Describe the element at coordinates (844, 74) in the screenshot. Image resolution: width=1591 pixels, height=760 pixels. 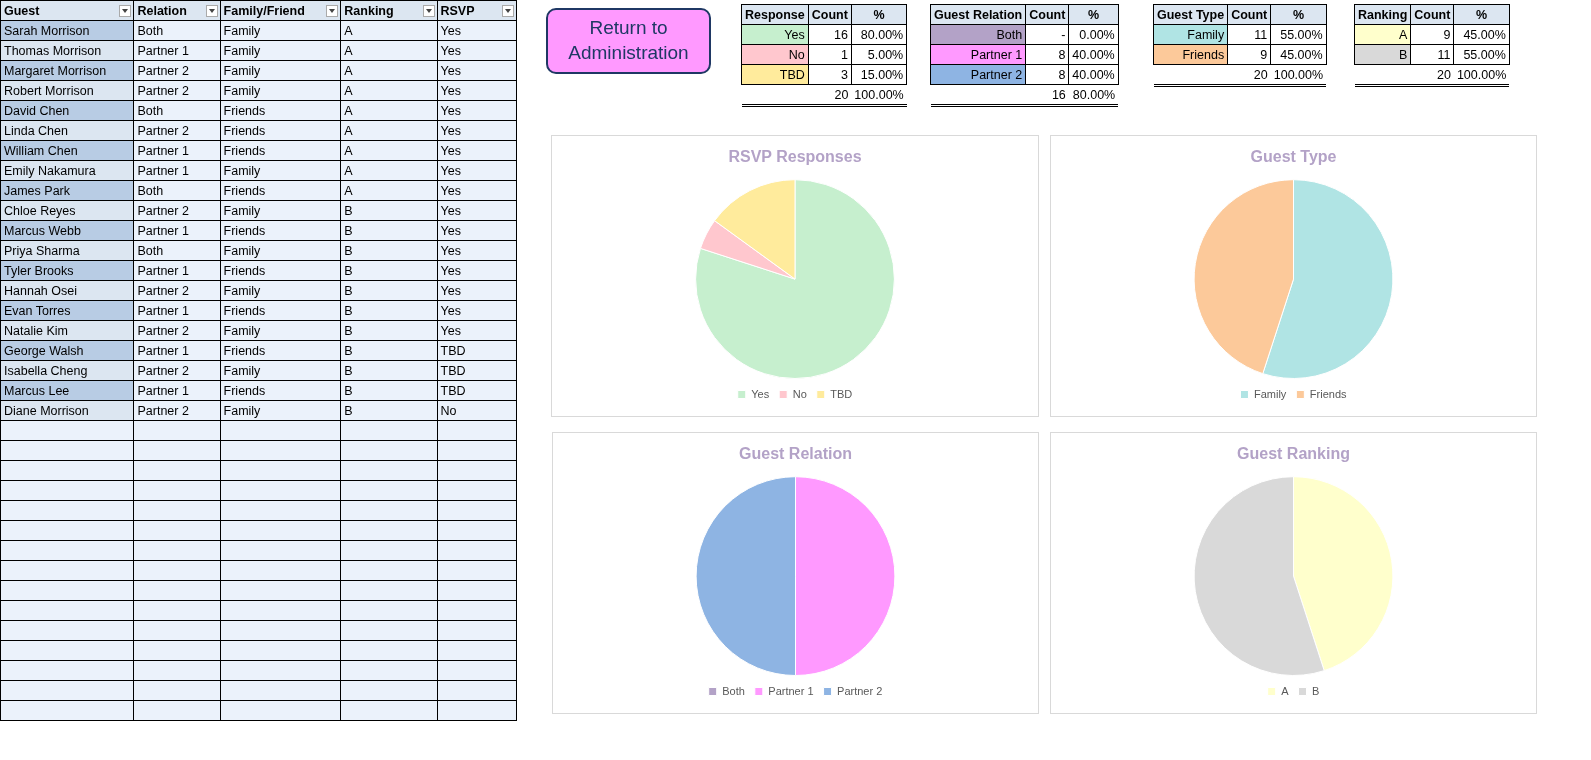
I see `text: 3` at that location.